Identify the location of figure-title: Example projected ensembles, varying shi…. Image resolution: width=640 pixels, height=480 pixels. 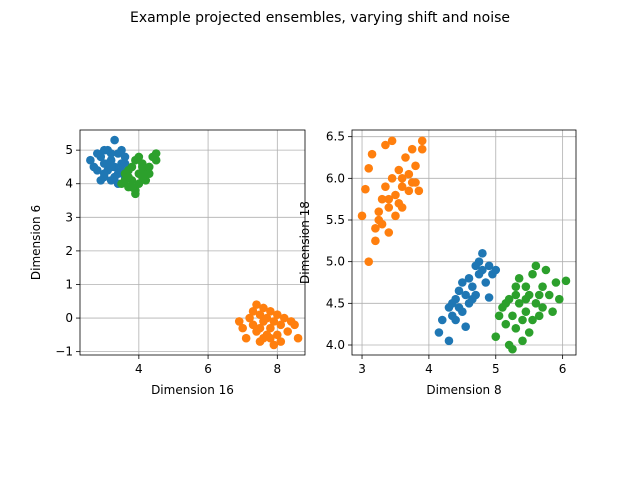
(320, 18).